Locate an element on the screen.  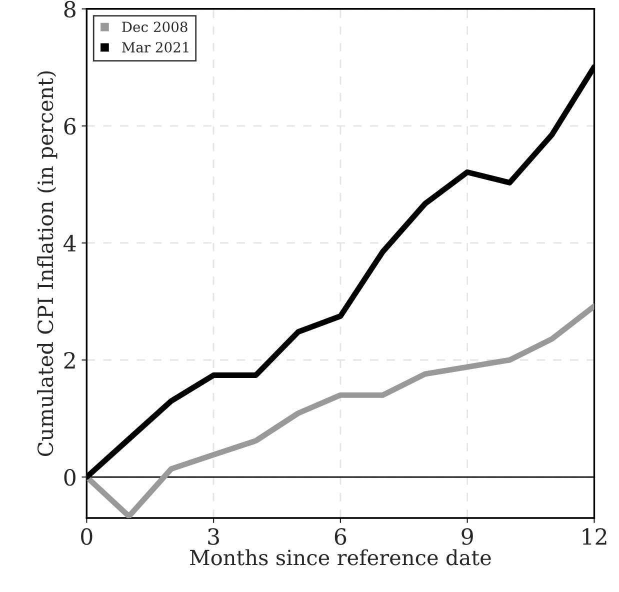
x-tick-label: 12 is located at coordinates (594, 536).